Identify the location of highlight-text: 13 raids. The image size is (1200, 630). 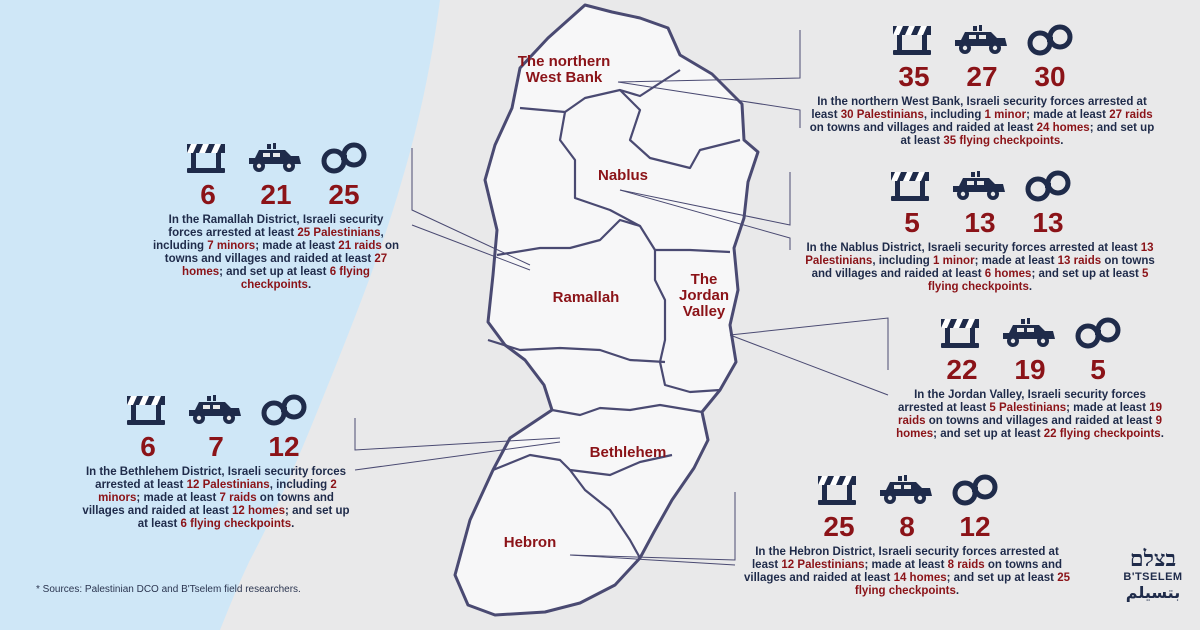
(1079, 261).